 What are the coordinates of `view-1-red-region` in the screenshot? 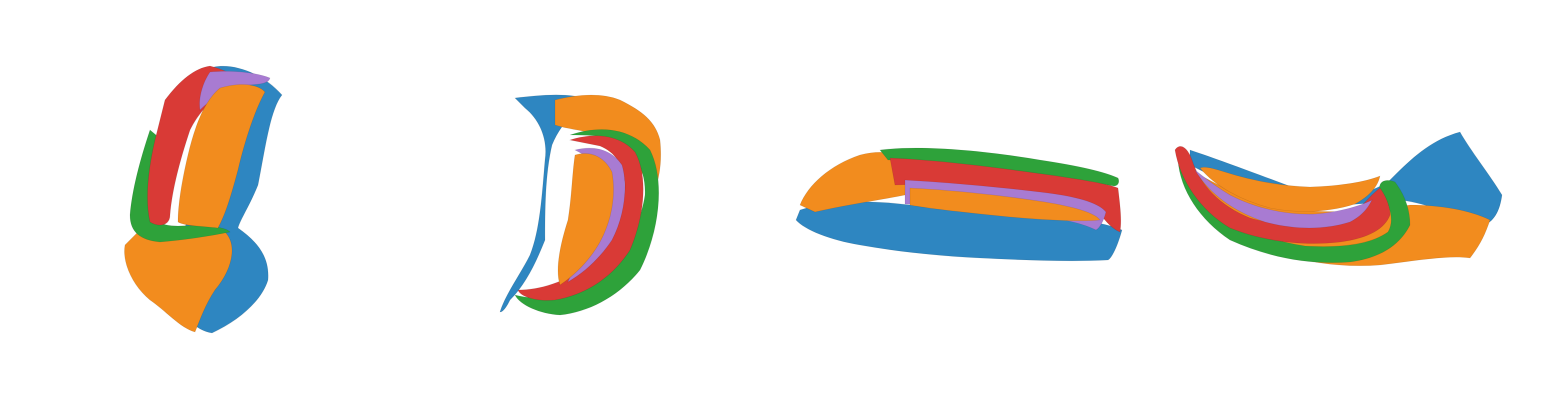 It's located at (193, 145).